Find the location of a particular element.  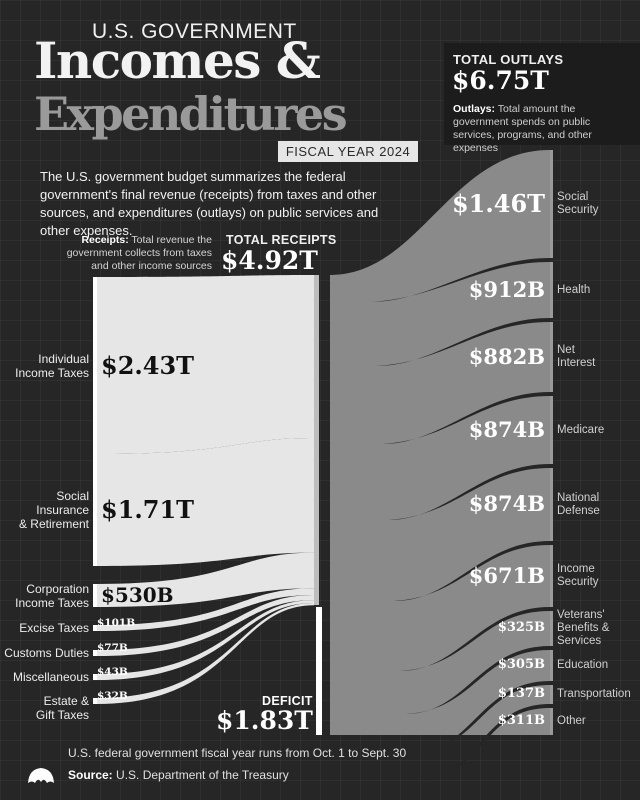

receipt-link-corporation-income-taxes is located at coordinates (205, 579).